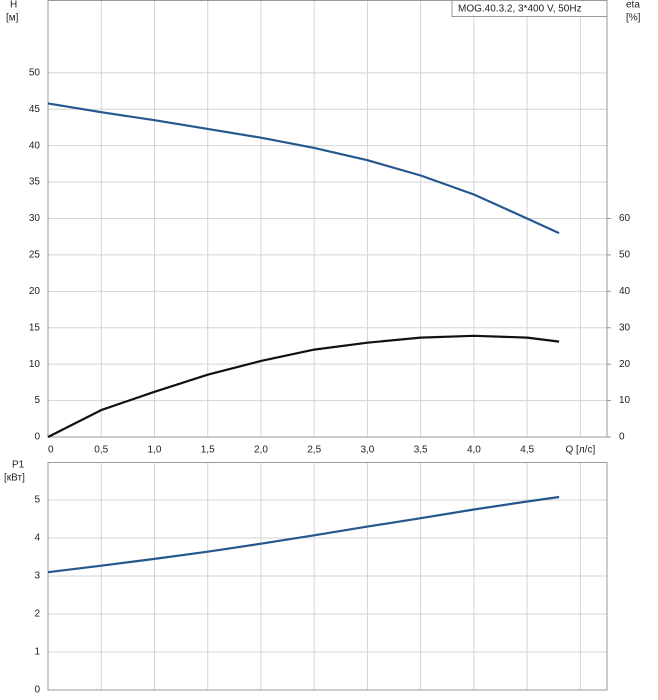  What do you see at coordinates (35, 109) in the screenshot?
I see `y-tick-label: 45` at bounding box center [35, 109].